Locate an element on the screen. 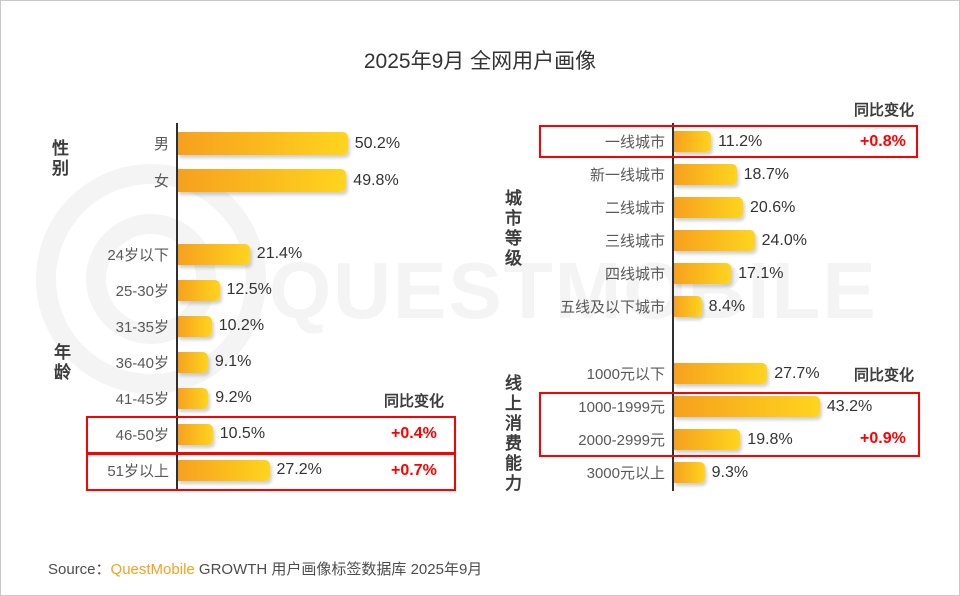 The height and width of the screenshot is (596, 960). bar-row: 2000-2999元 19.8% is located at coordinates (728, 439).